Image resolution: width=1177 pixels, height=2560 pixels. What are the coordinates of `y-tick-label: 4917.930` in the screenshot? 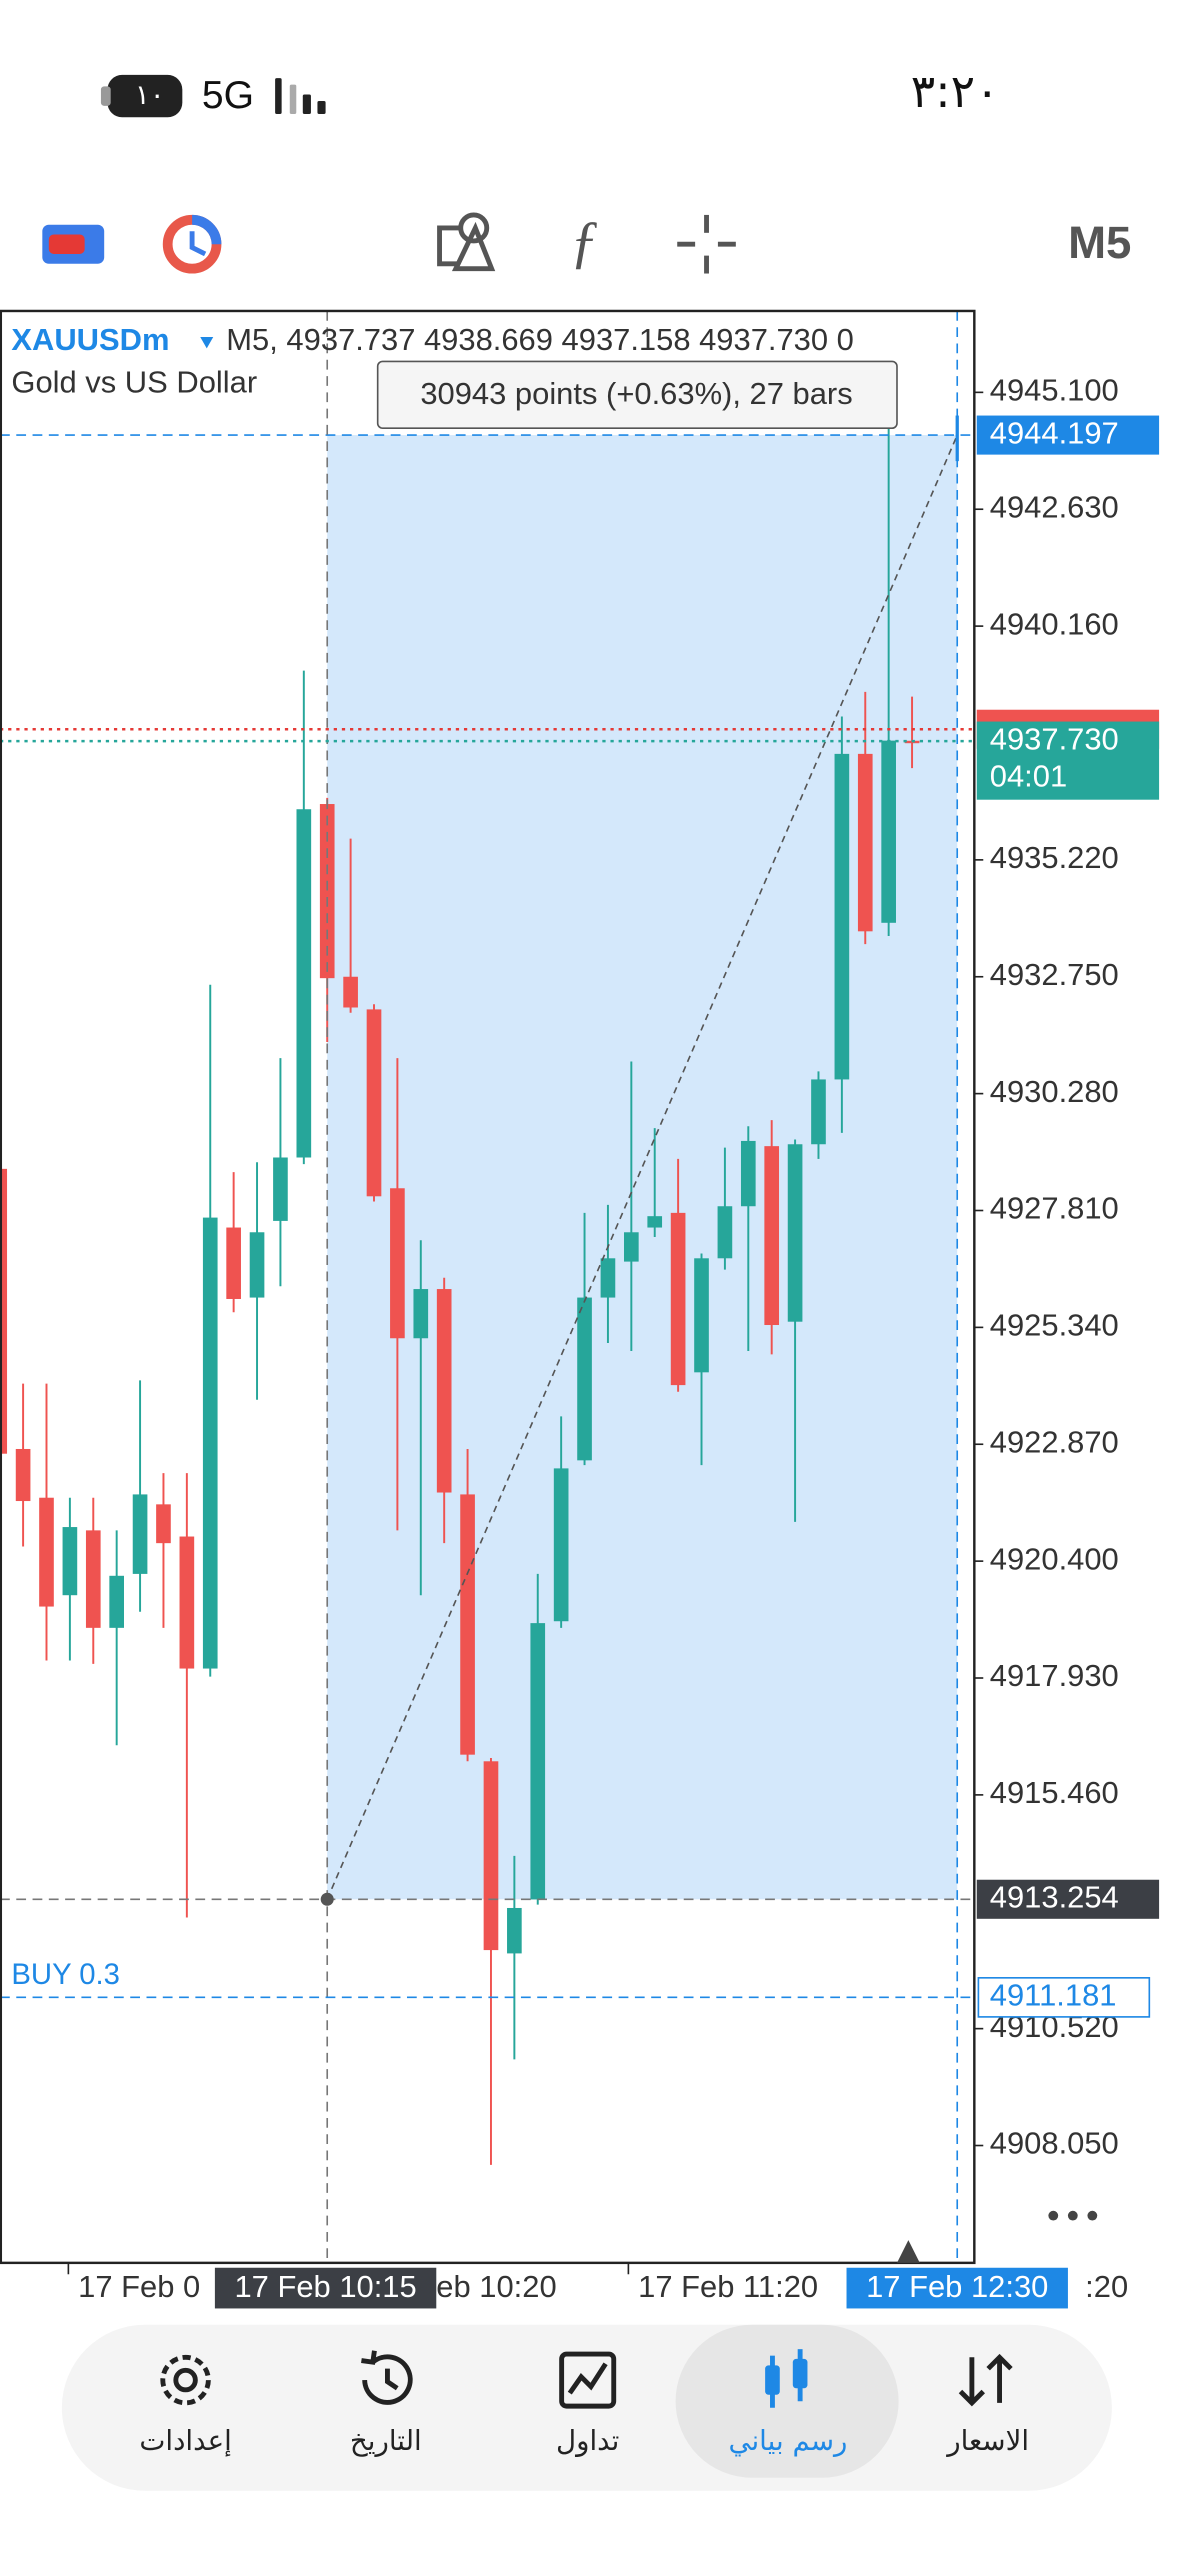 It's located at (1054, 1675).